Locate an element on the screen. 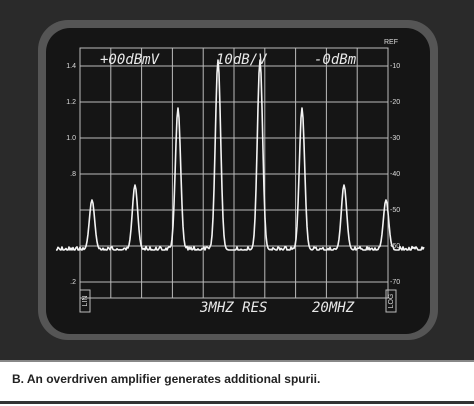  footer-resolution: 3MHZ RES is located at coordinates (233, 308).